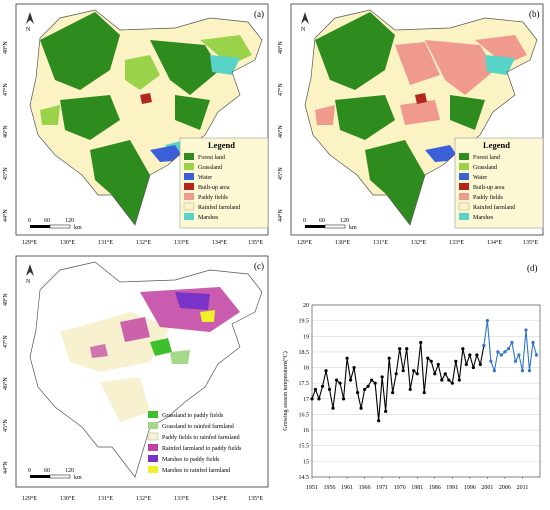 The image size is (550, 510). I want to click on svg-text: Marshes to rainfed farmland, so click(196, 470).